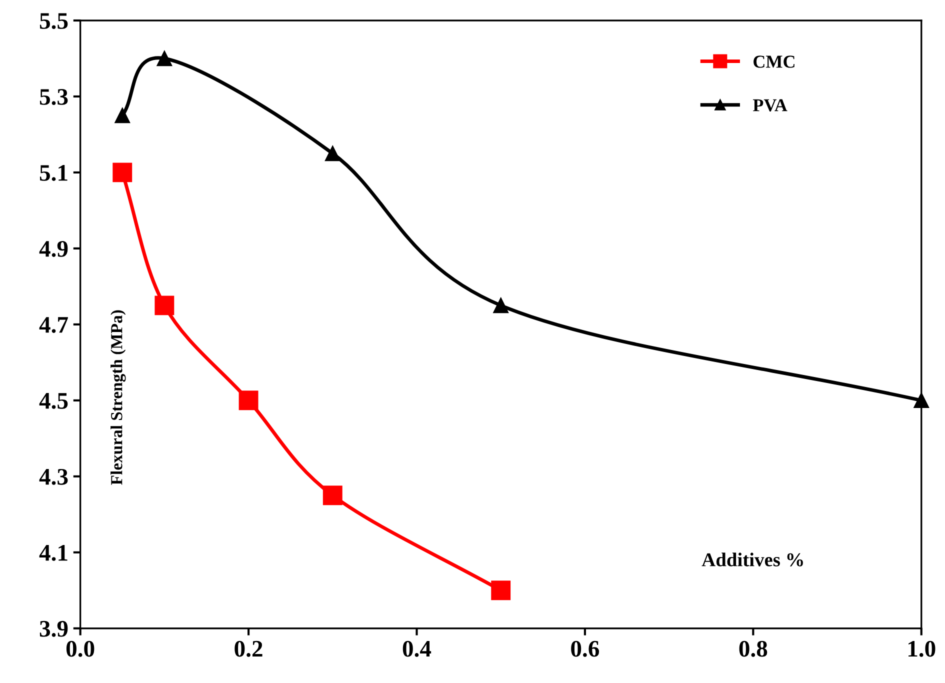 Image resolution: width=945 pixels, height=683 pixels. I want to click on x-tick-label: 0.8, so click(753, 648).